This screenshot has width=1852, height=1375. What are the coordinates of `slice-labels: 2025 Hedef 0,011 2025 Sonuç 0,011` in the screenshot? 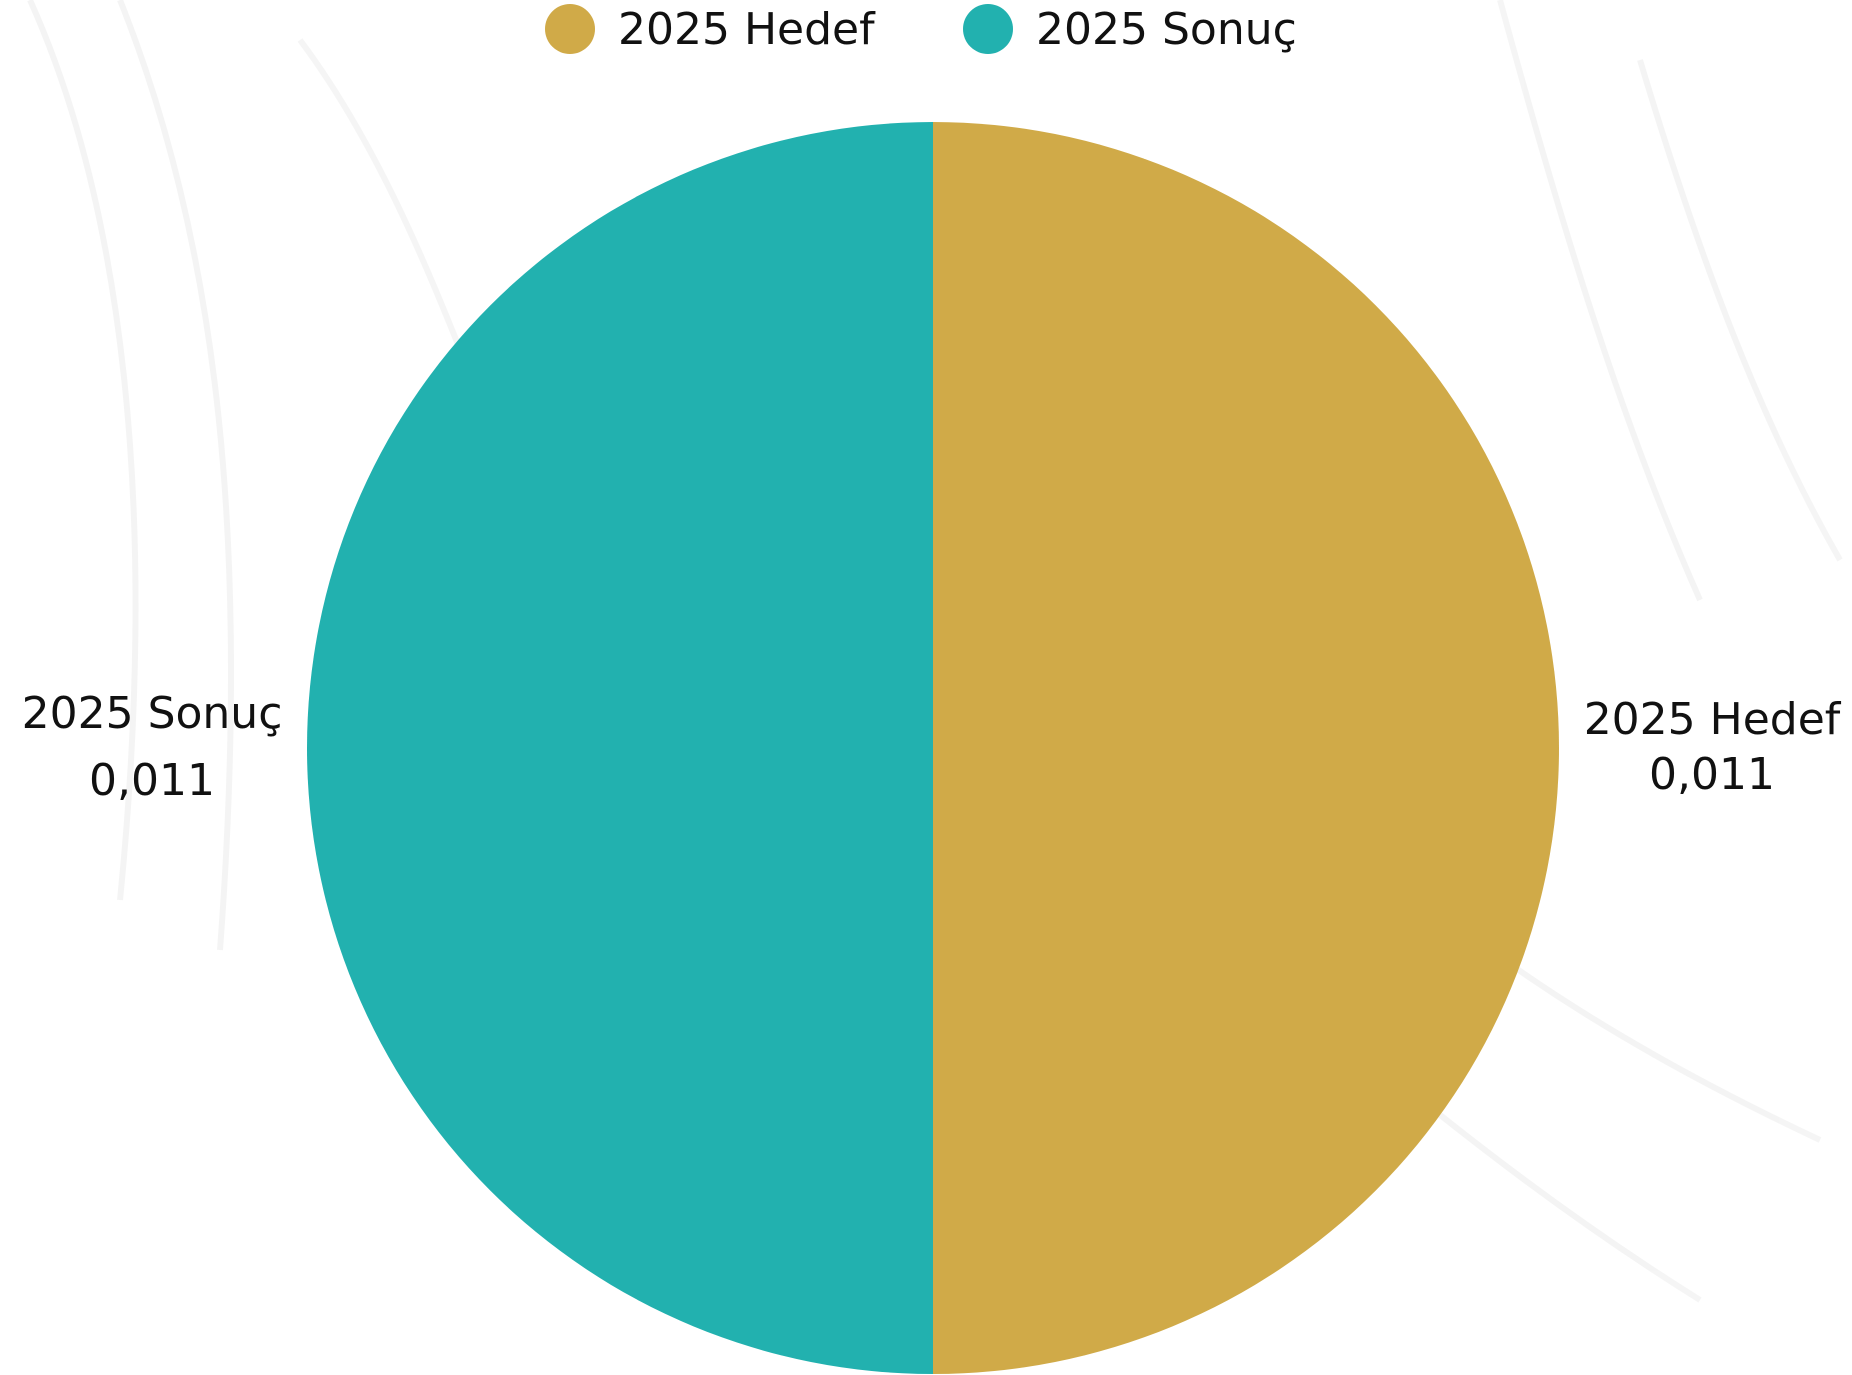 It's located at (932, 747).